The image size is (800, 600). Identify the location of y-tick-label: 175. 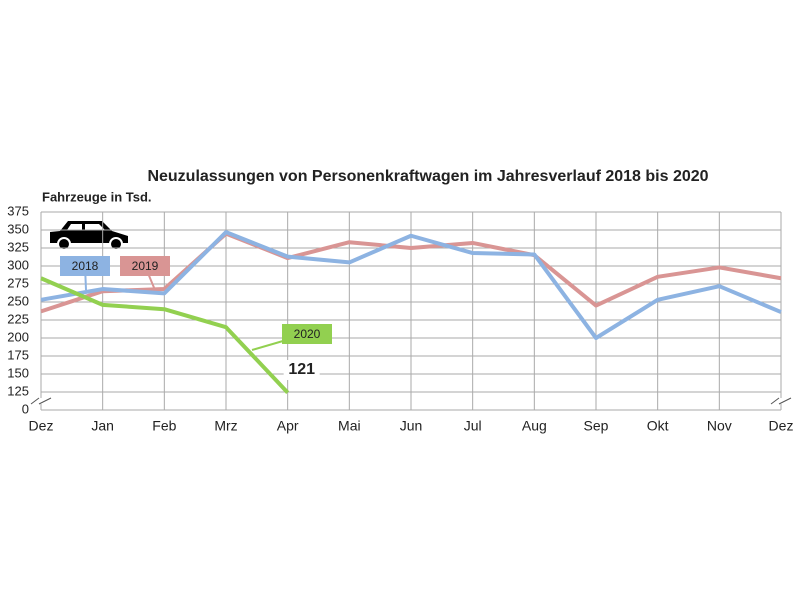
(18, 354).